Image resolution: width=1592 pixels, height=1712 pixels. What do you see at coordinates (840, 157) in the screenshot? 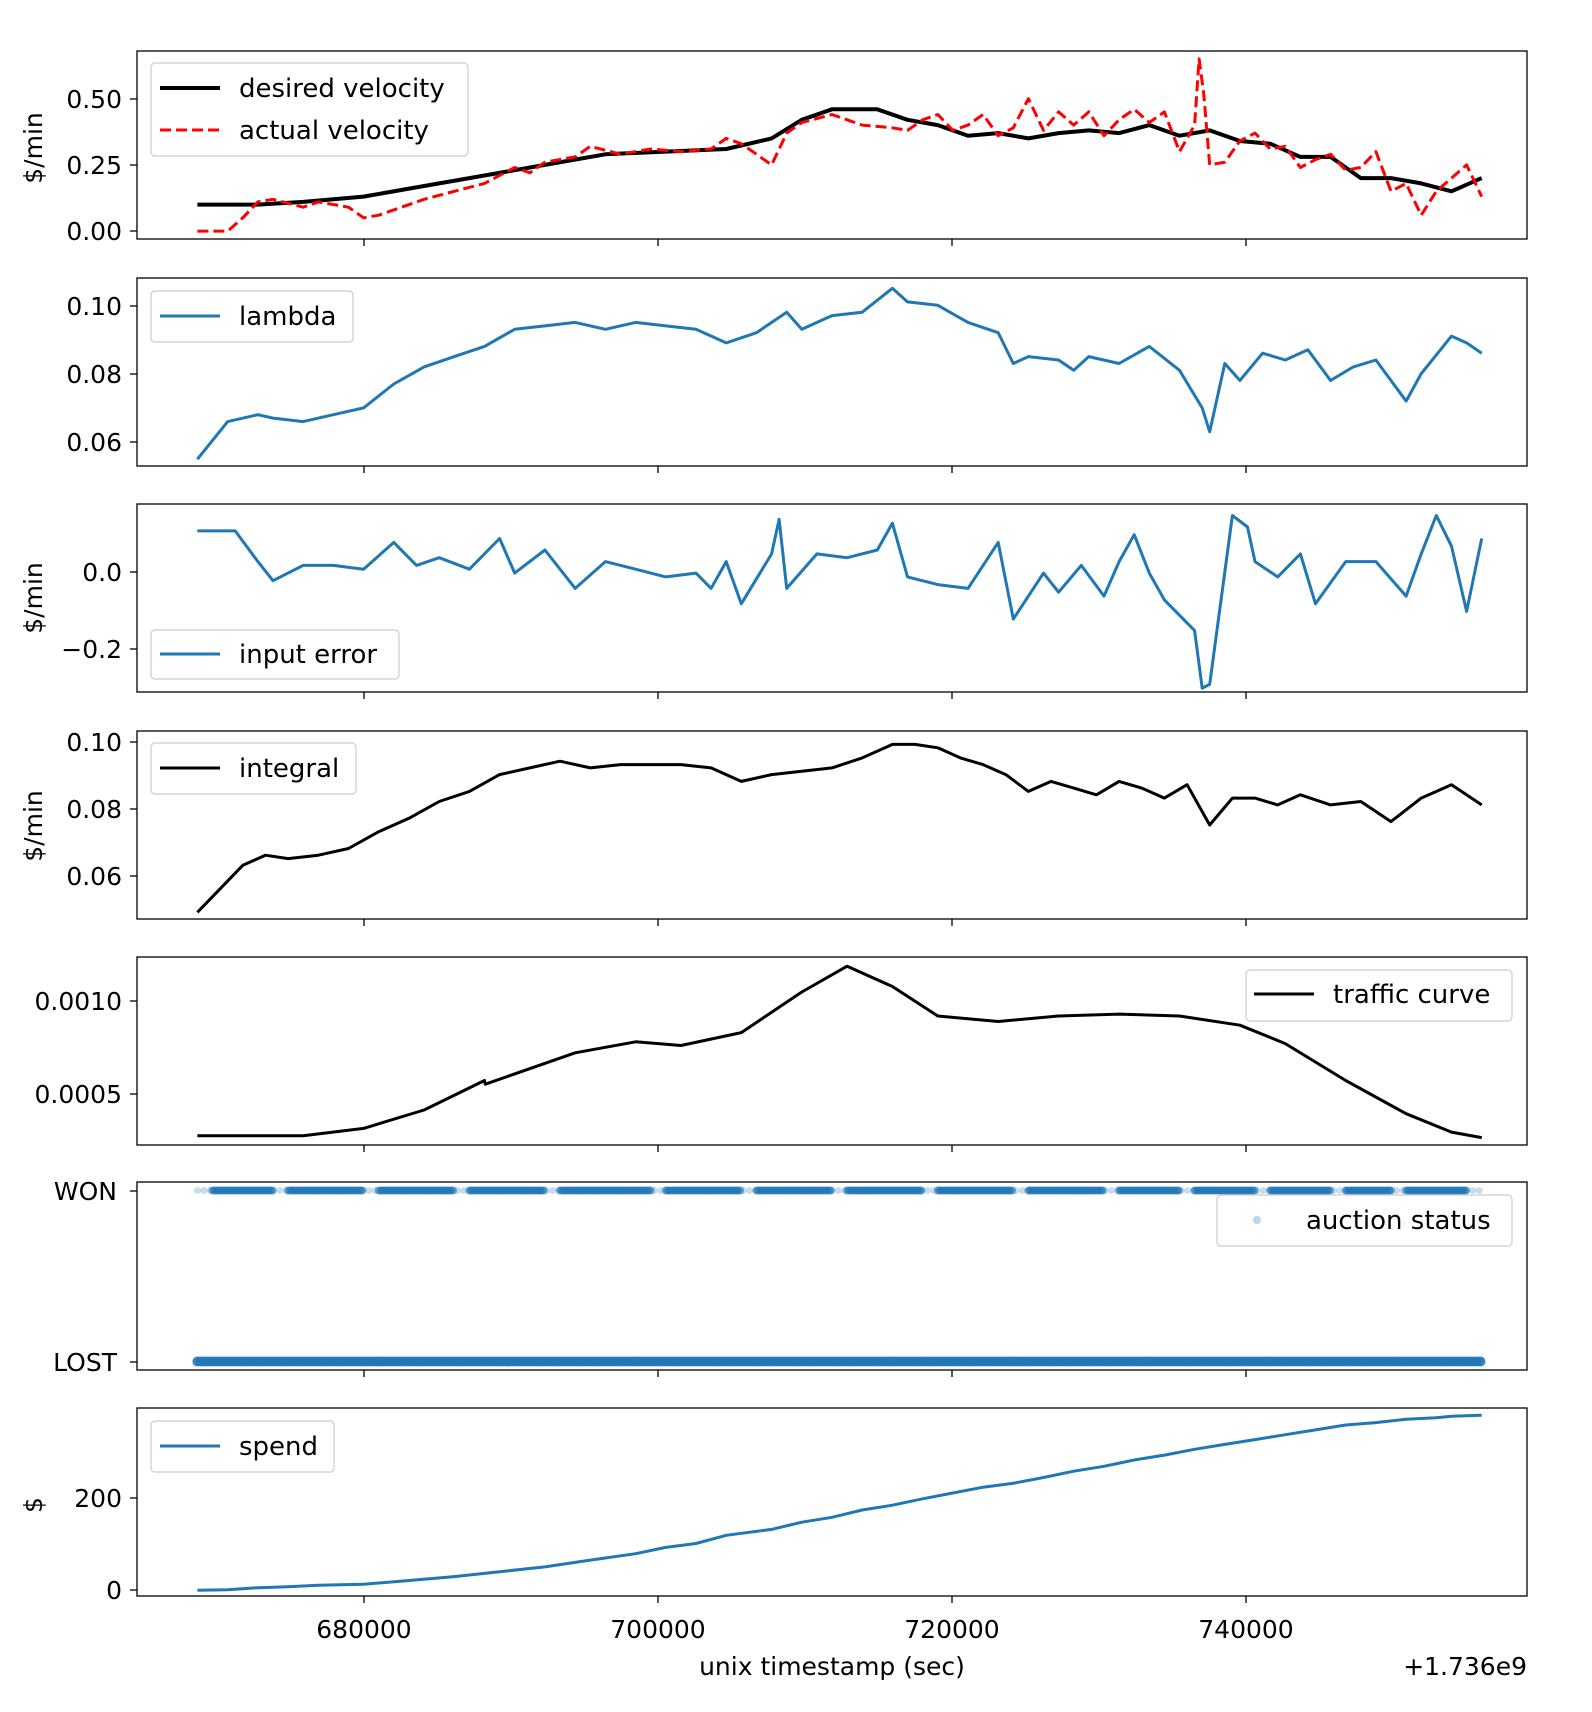
I see `series-line-desired-velocity` at bounding box center [840, 157].